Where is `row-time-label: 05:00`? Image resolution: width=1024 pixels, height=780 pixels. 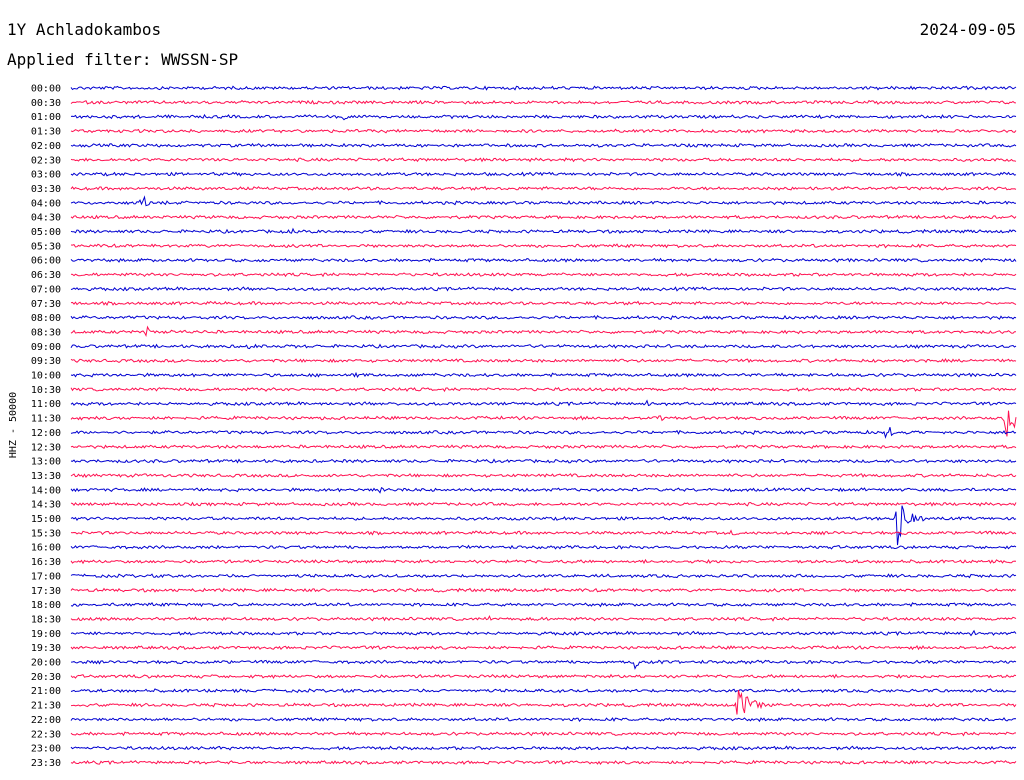 row-time-label: 05:00 is located at coordinates (46, 232).